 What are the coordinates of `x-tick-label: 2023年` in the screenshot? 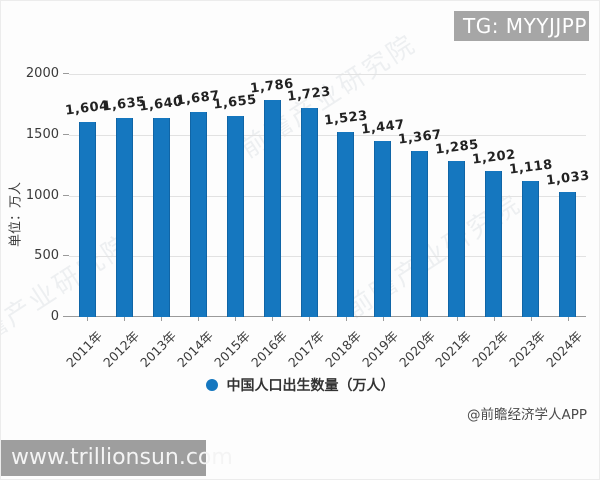 It's located at (527, 349).